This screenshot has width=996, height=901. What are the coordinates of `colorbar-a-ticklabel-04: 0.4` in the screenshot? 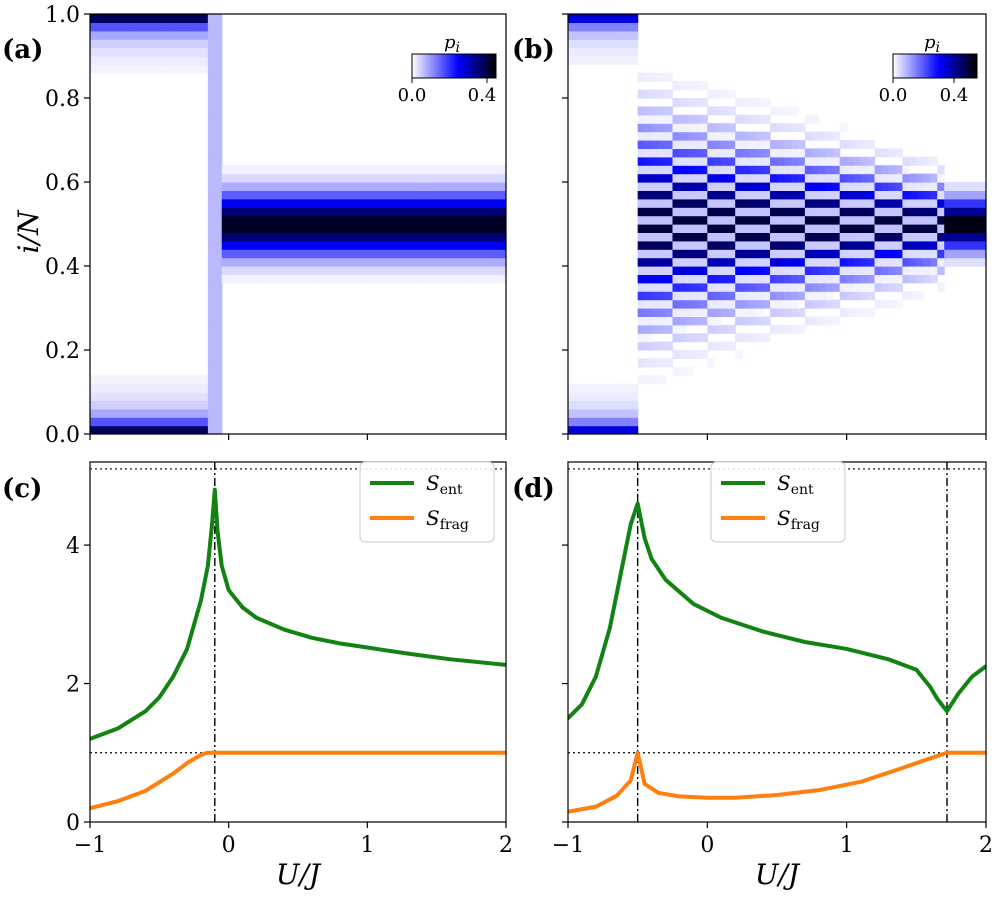 It's located at (482, 95).